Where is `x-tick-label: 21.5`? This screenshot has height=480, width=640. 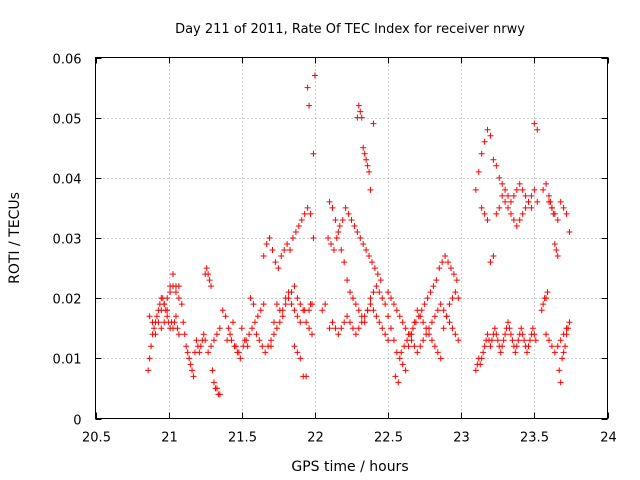 x-tick-label: 21.5 is located at coordinates (242, 438).